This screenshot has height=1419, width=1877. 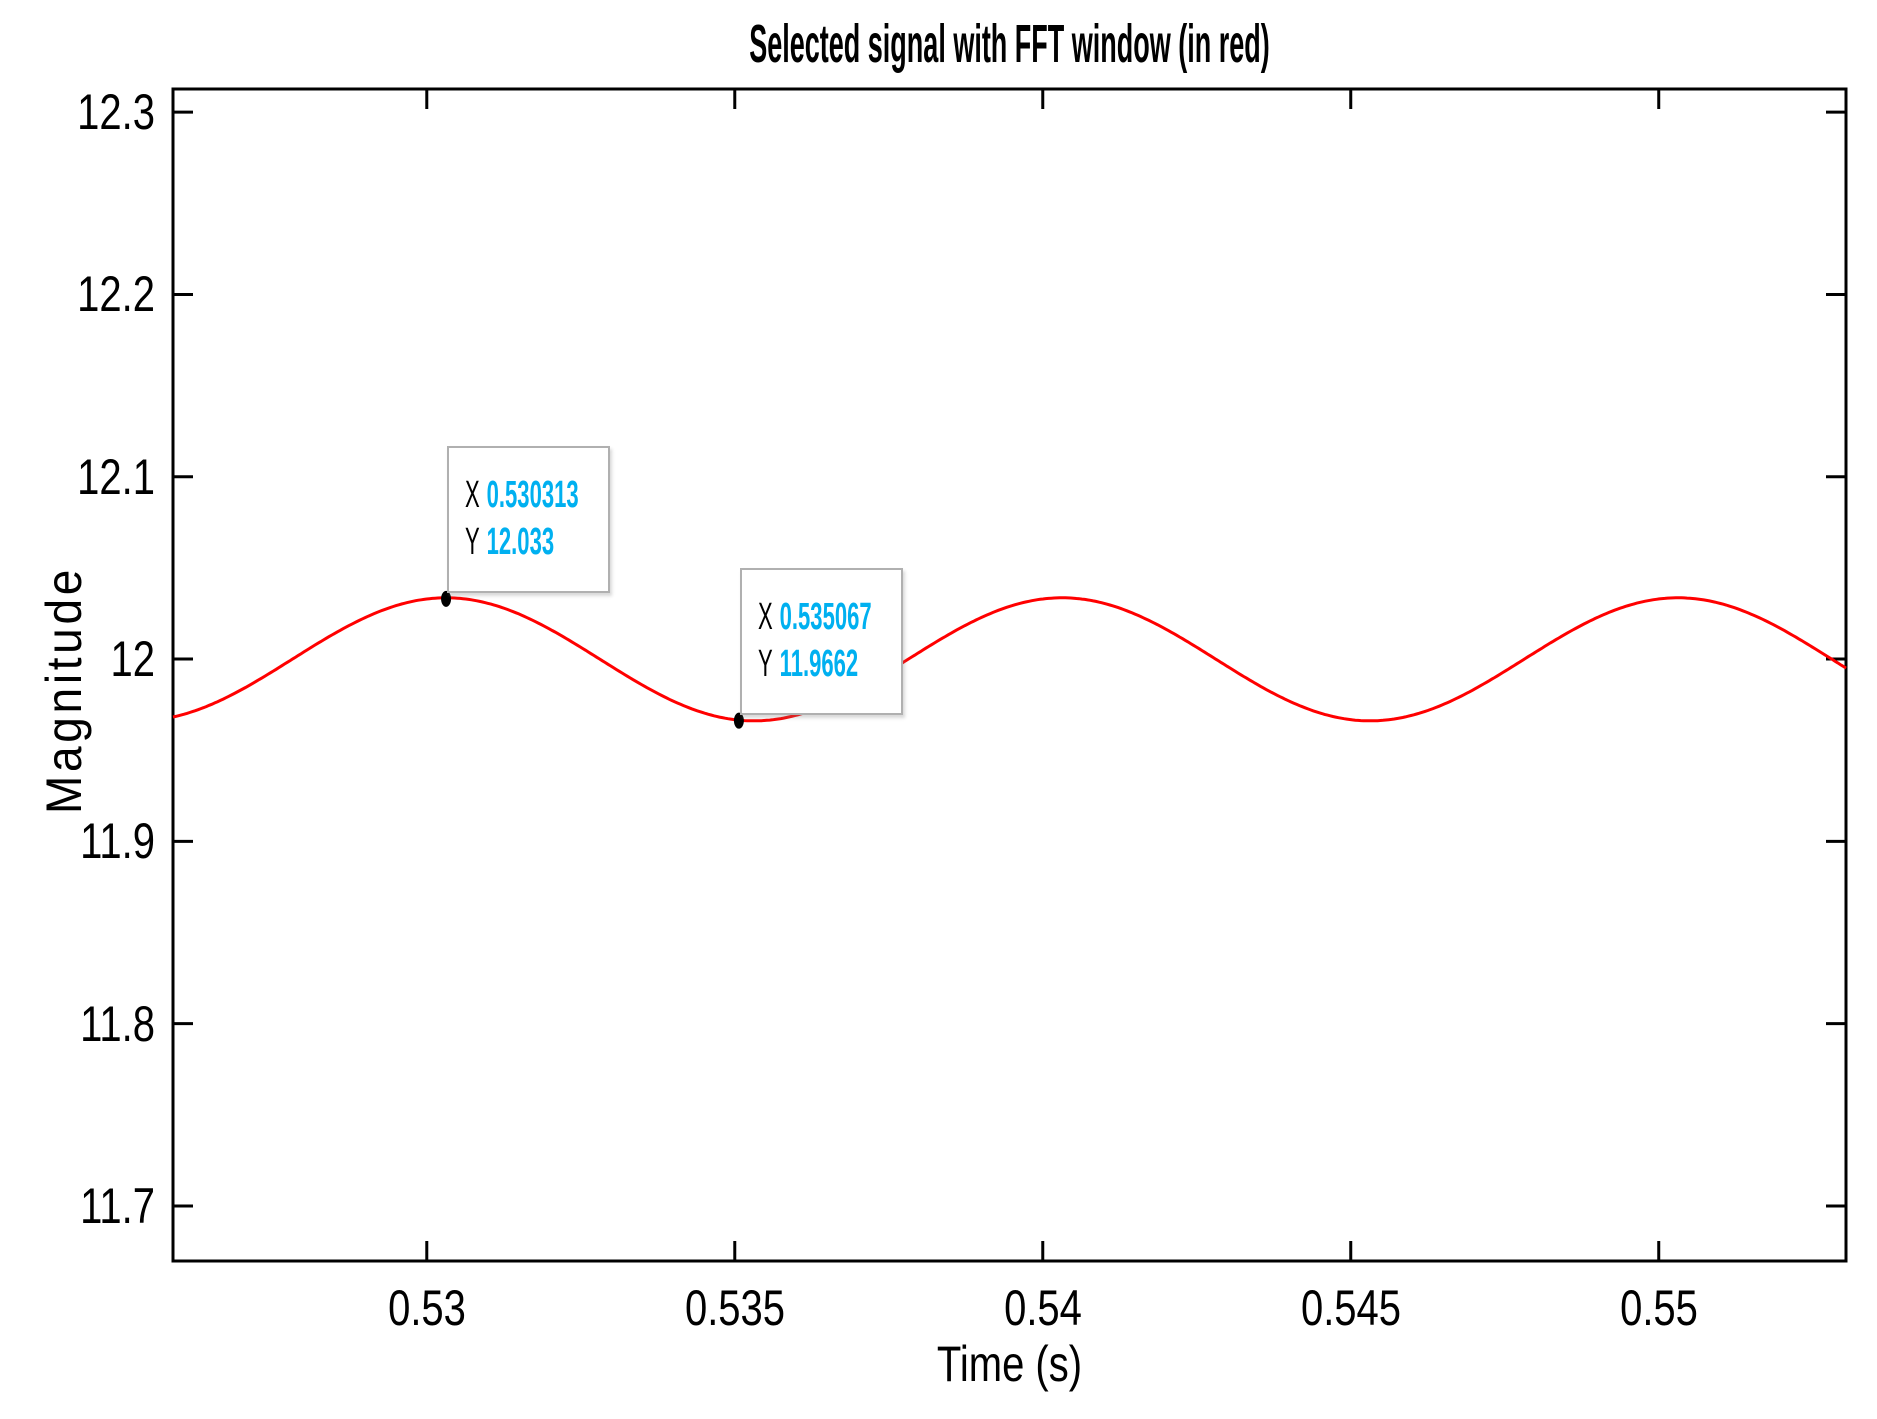 I want to click on x-axis-label: Time (s), so click(x=1009, y=1364).